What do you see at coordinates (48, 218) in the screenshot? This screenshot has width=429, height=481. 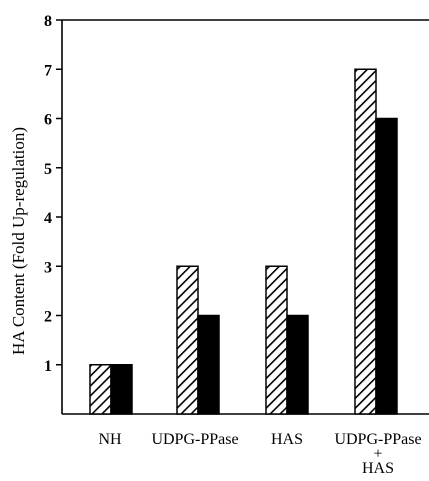 I see `y-tick-label: 4` at bounding box center [48, 218].